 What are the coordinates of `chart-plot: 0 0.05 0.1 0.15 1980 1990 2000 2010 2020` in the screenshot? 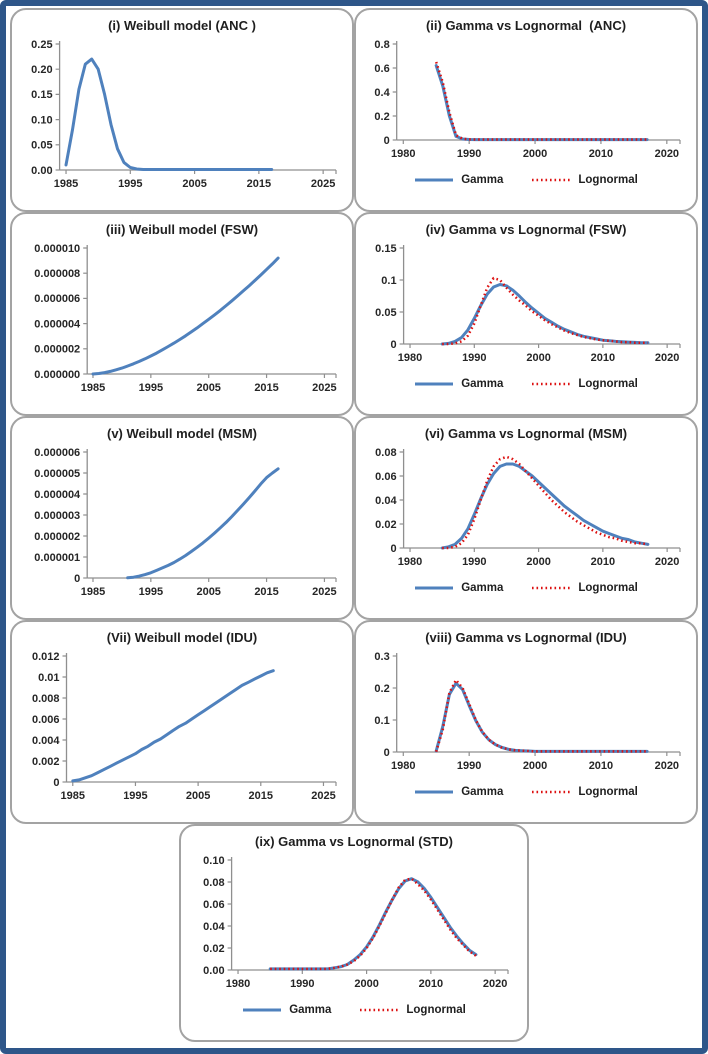 It's located at (528, 303).